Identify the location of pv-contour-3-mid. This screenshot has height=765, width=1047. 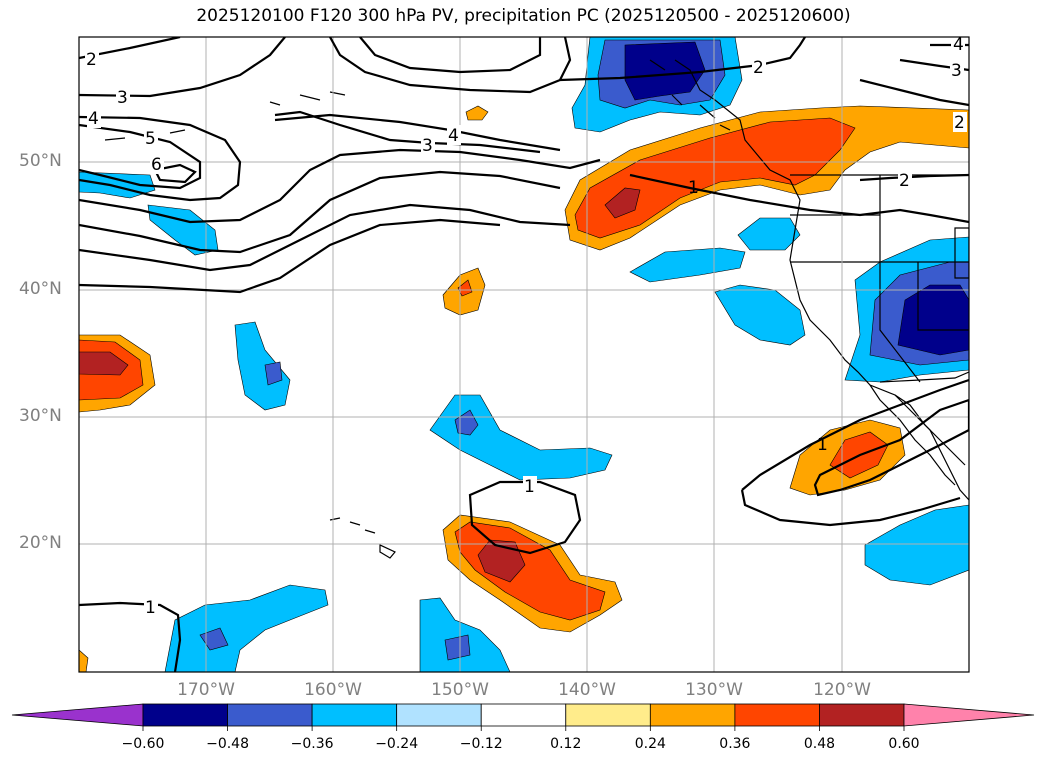
(407, 132).